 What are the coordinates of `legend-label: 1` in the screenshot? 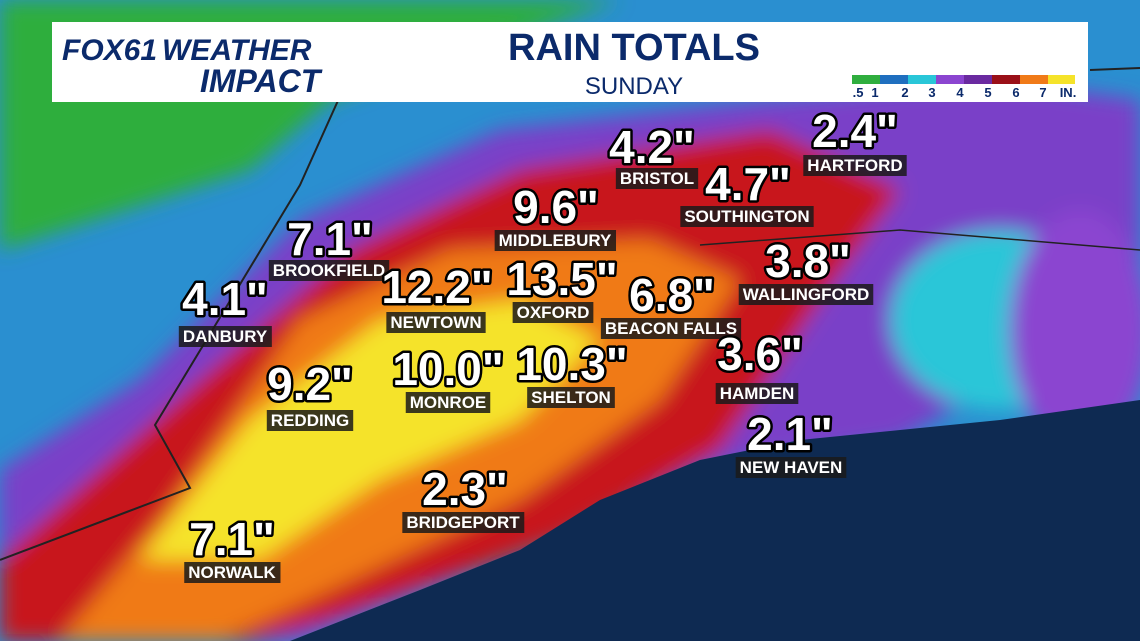 It's located at (874, 92).